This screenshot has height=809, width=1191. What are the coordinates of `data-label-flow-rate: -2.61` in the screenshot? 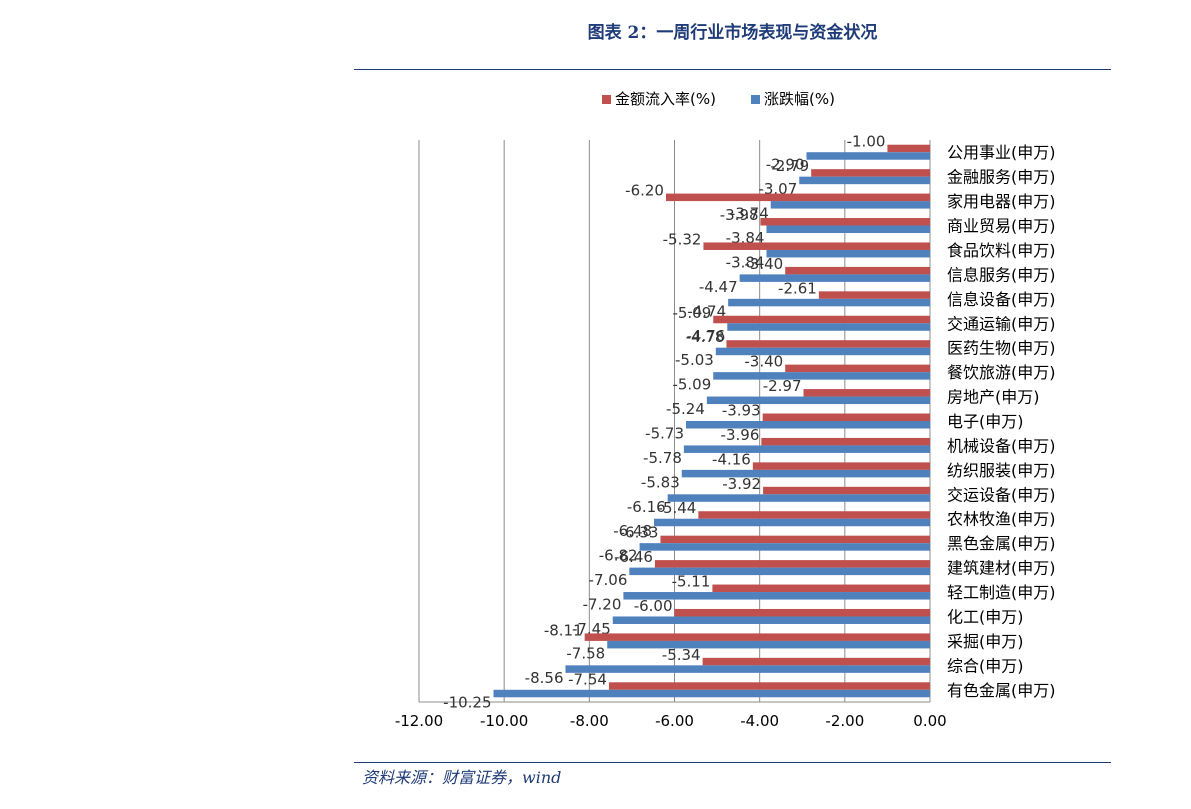 It's located at (797, 288).